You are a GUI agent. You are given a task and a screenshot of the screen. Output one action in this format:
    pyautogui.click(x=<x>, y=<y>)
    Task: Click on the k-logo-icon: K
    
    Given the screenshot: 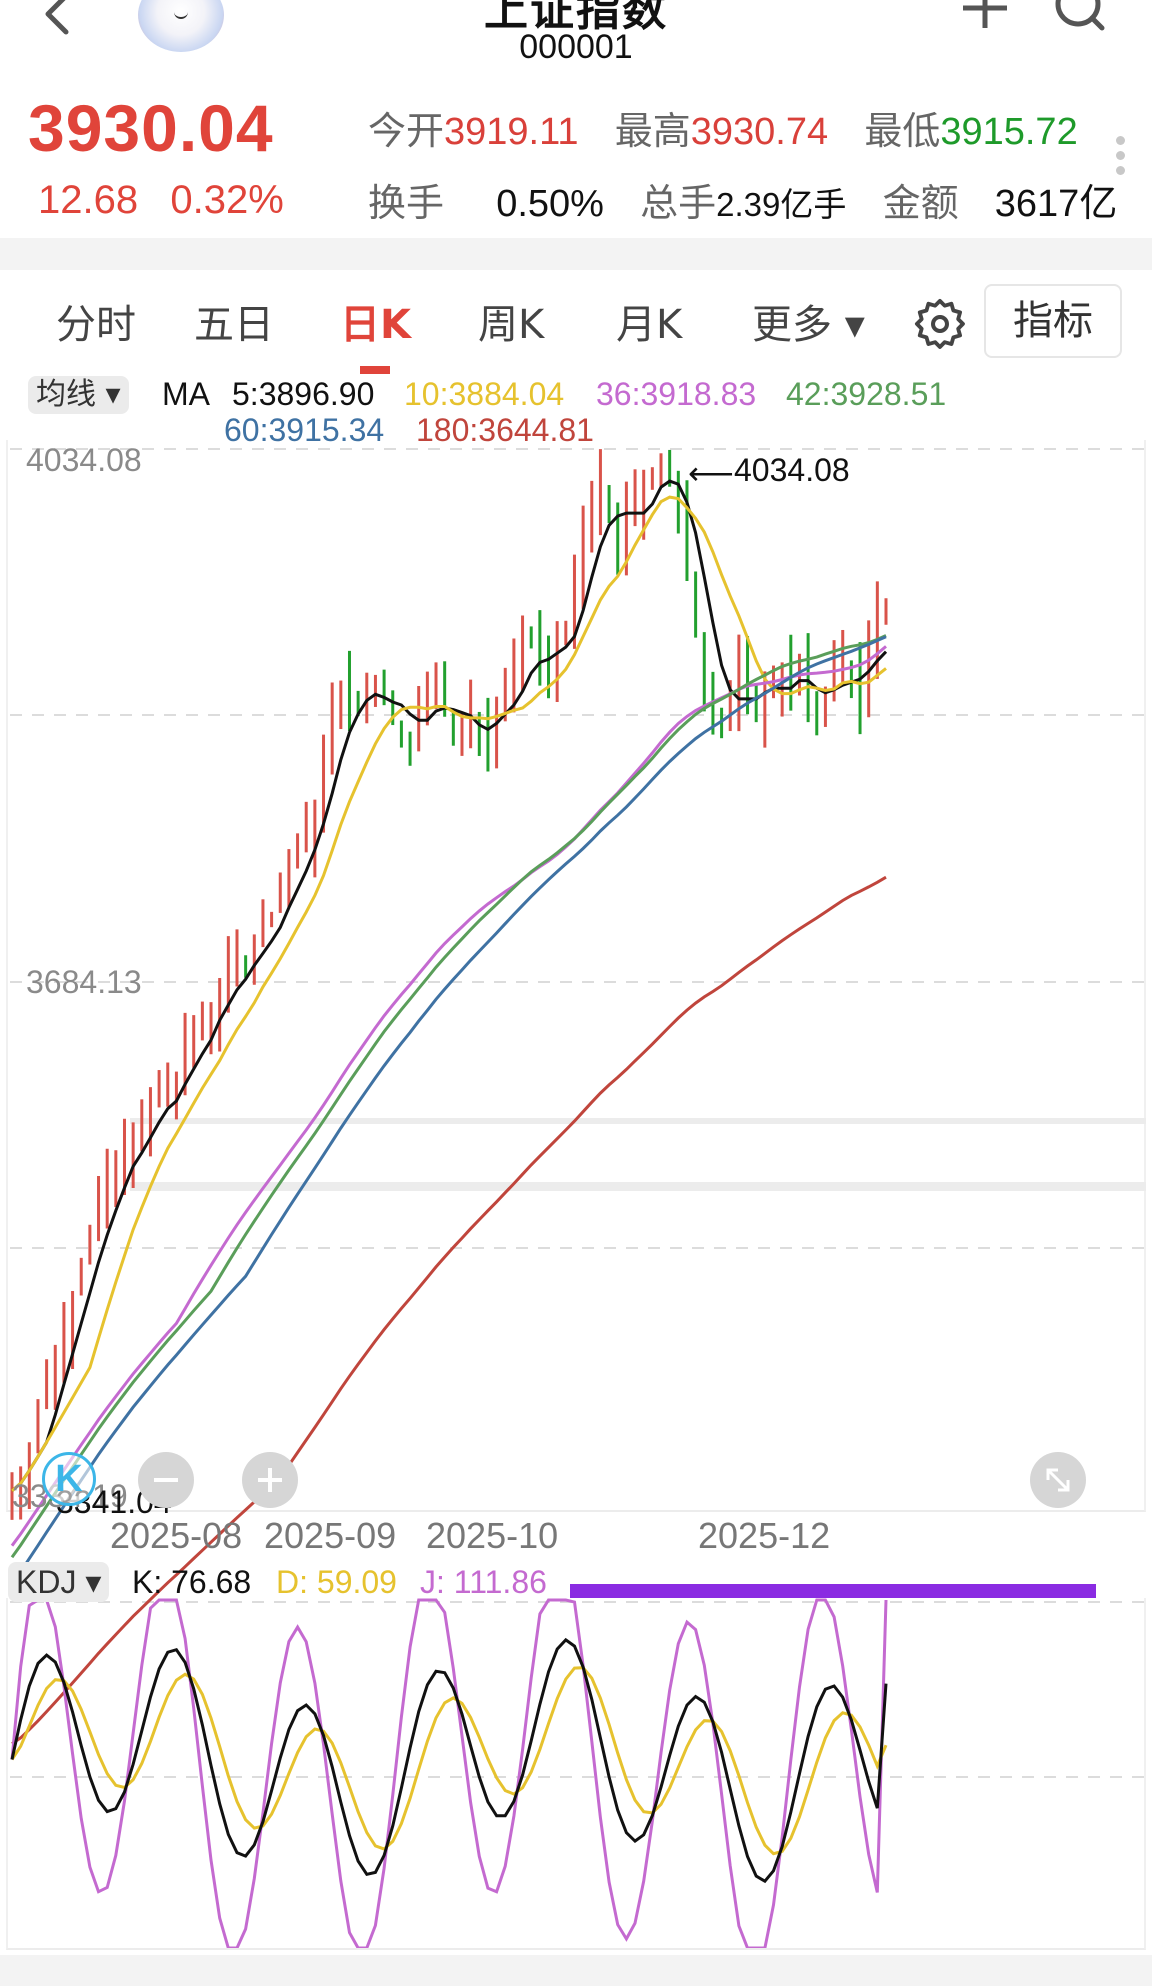 What is the action you would take?
    pyautogui.click(x=69, y=1479)
    